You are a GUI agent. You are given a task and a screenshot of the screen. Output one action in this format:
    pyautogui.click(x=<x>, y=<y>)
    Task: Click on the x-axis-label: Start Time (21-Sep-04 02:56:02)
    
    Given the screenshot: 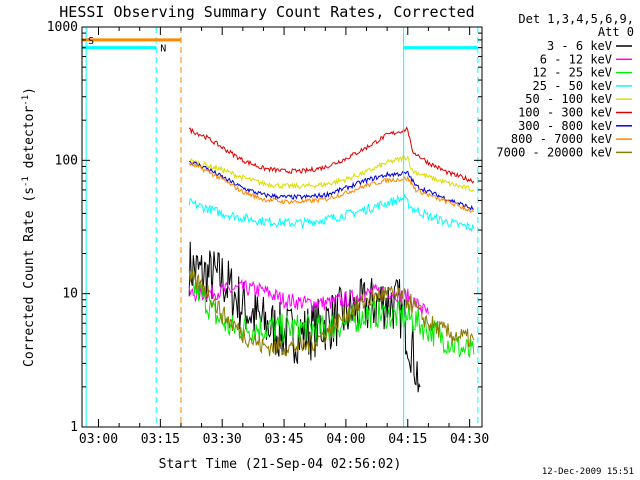 What is the action you would take?
    pyautogui.click(x=280, y=464)
    